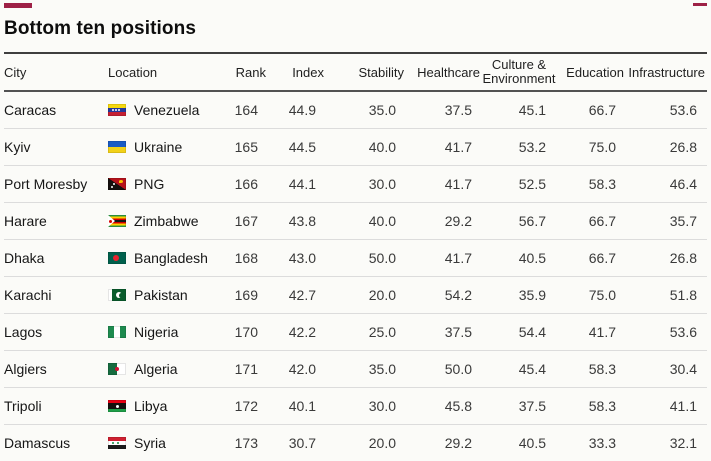  What do you see at coordinates (56, 406) in the screenshot?
I see `city-cell: Tripoli` at bounding box center [56, 406].